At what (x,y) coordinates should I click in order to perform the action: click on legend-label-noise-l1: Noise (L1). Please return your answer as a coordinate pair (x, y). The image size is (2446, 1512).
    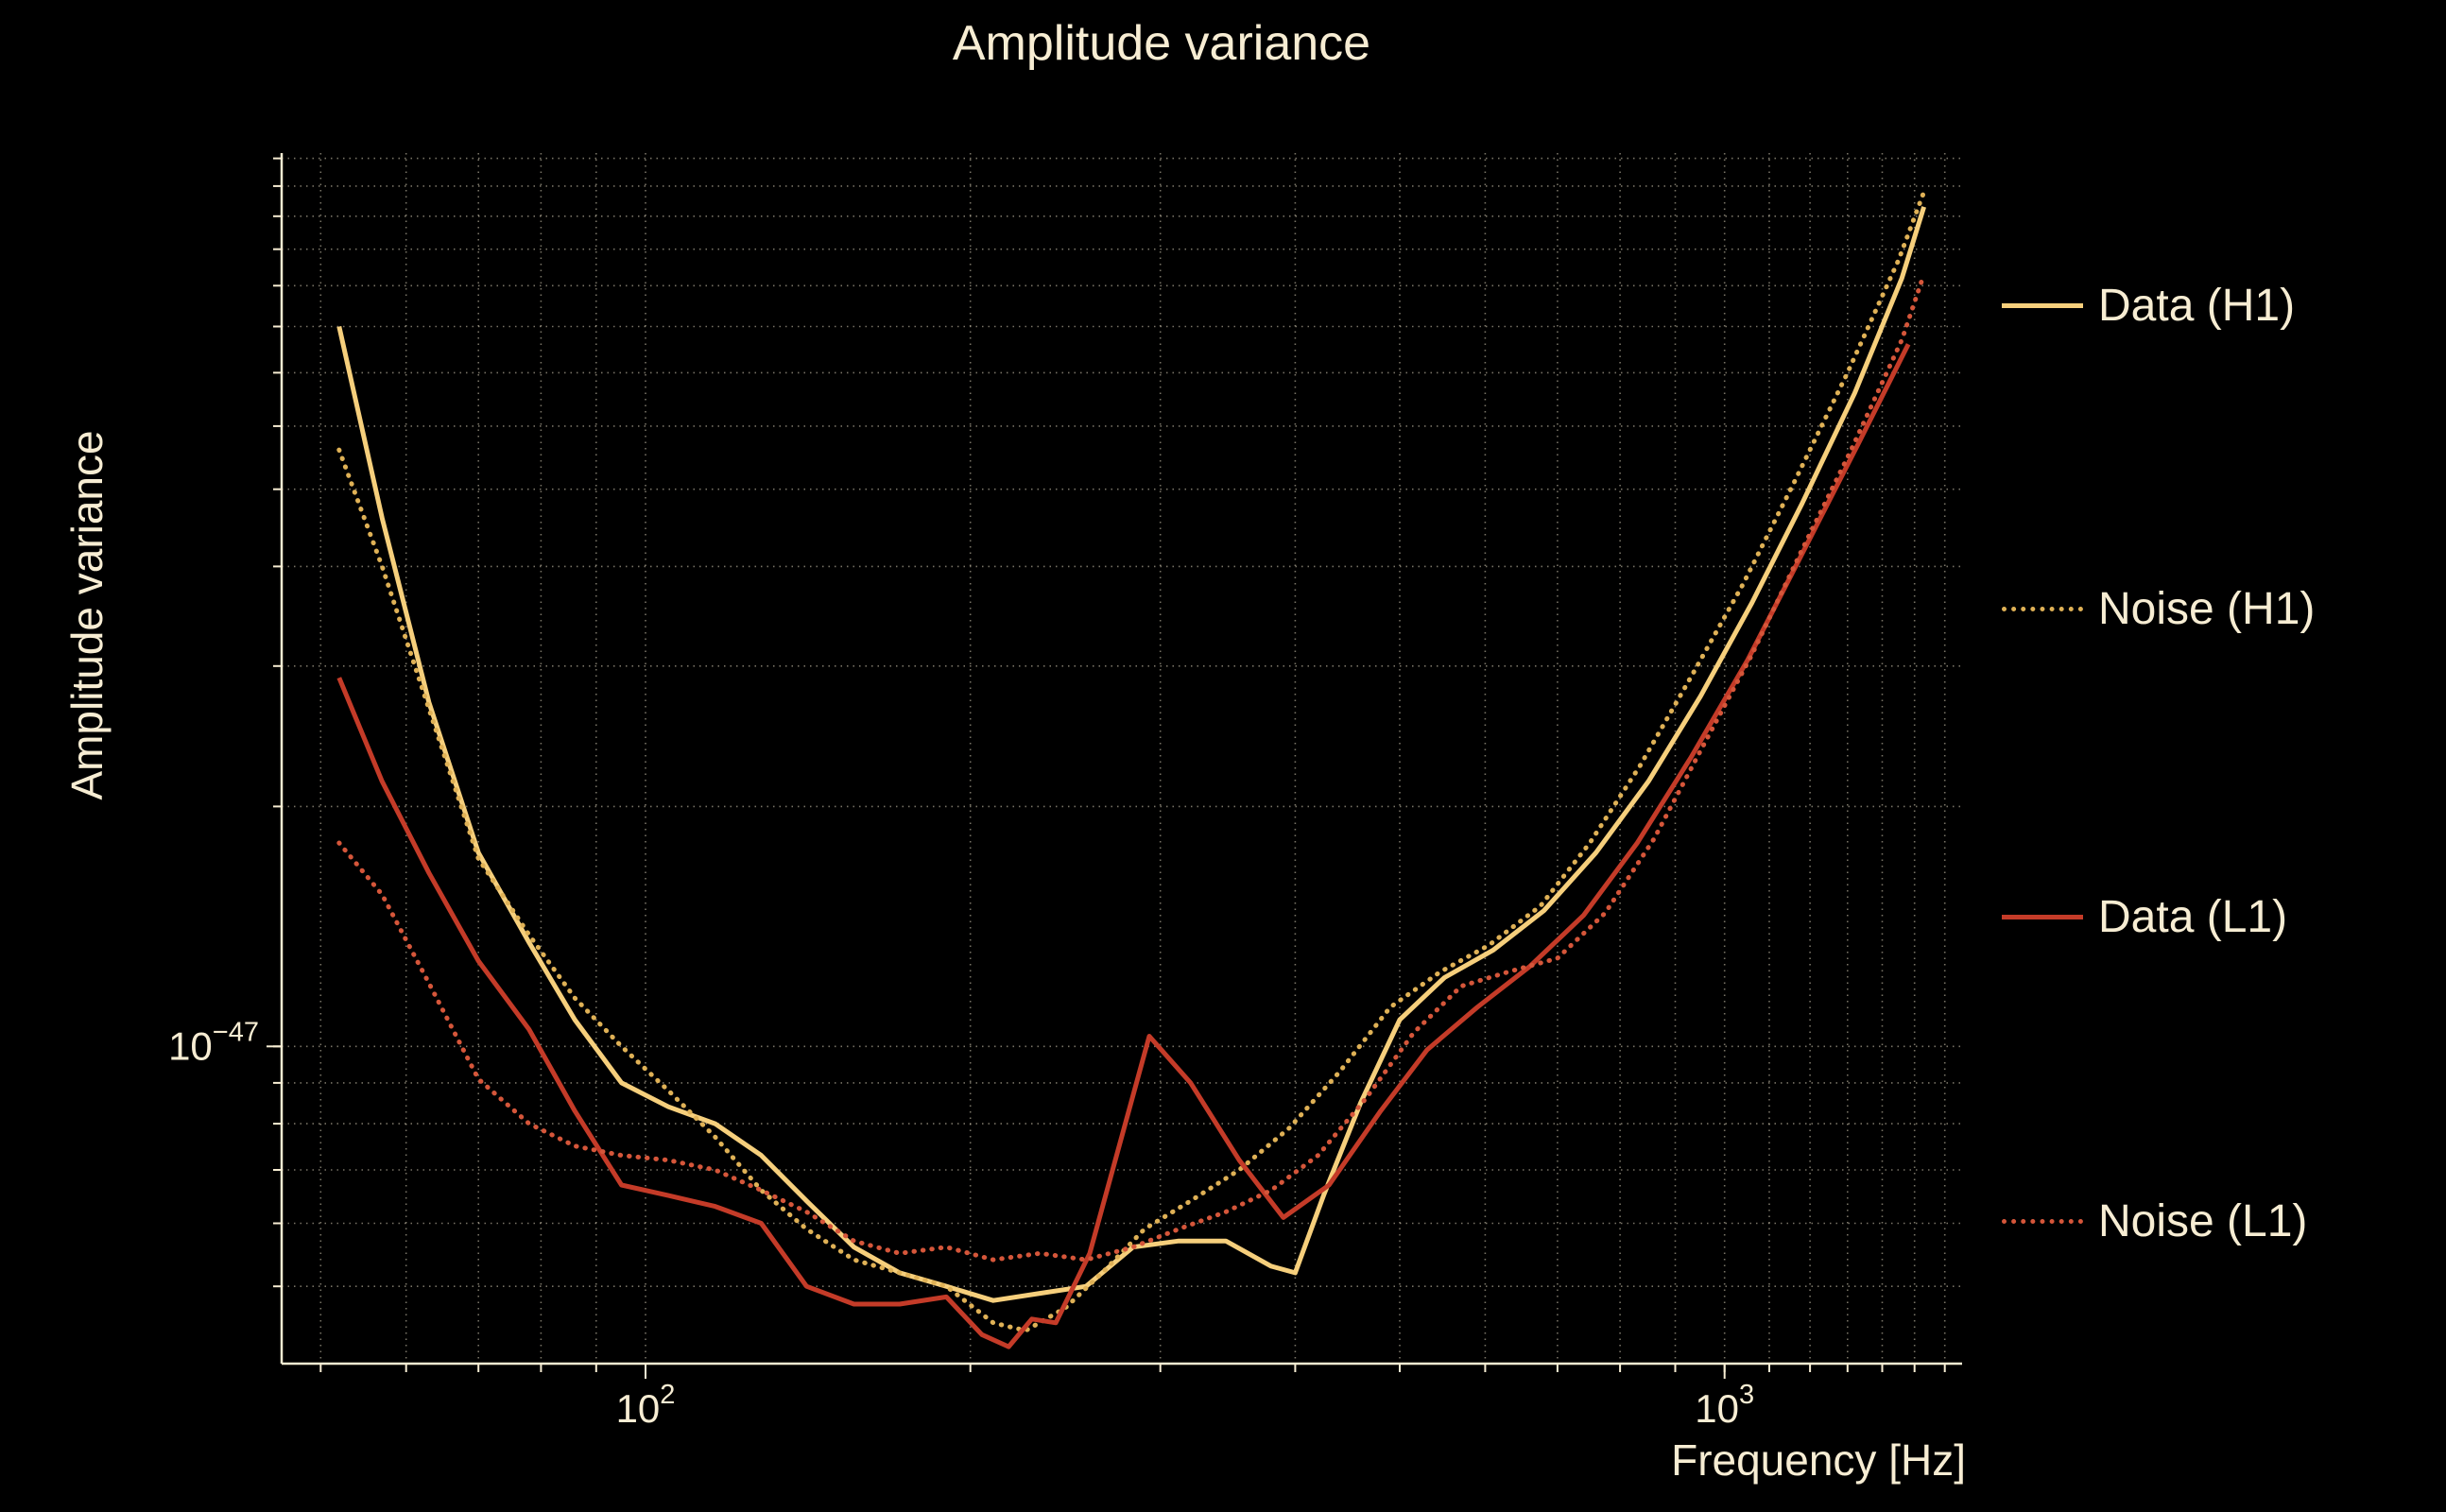
    Looking at the image, I should click on (2203, 1220).